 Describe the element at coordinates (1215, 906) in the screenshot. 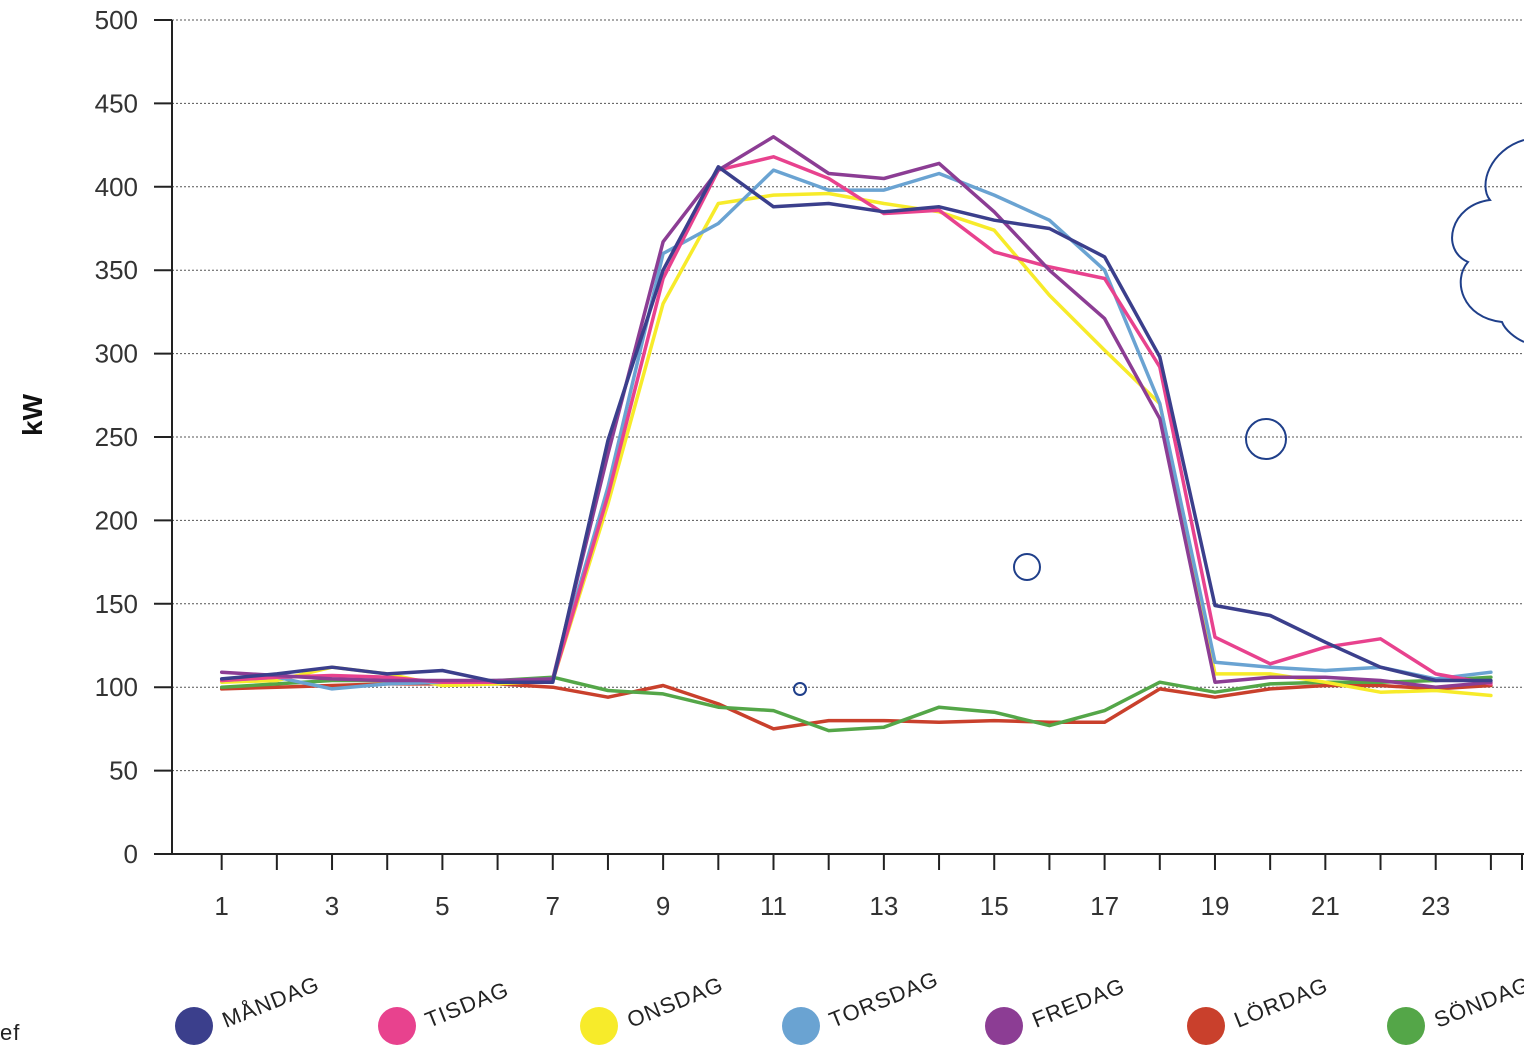

I see `x-tick-label: 19` at that location.